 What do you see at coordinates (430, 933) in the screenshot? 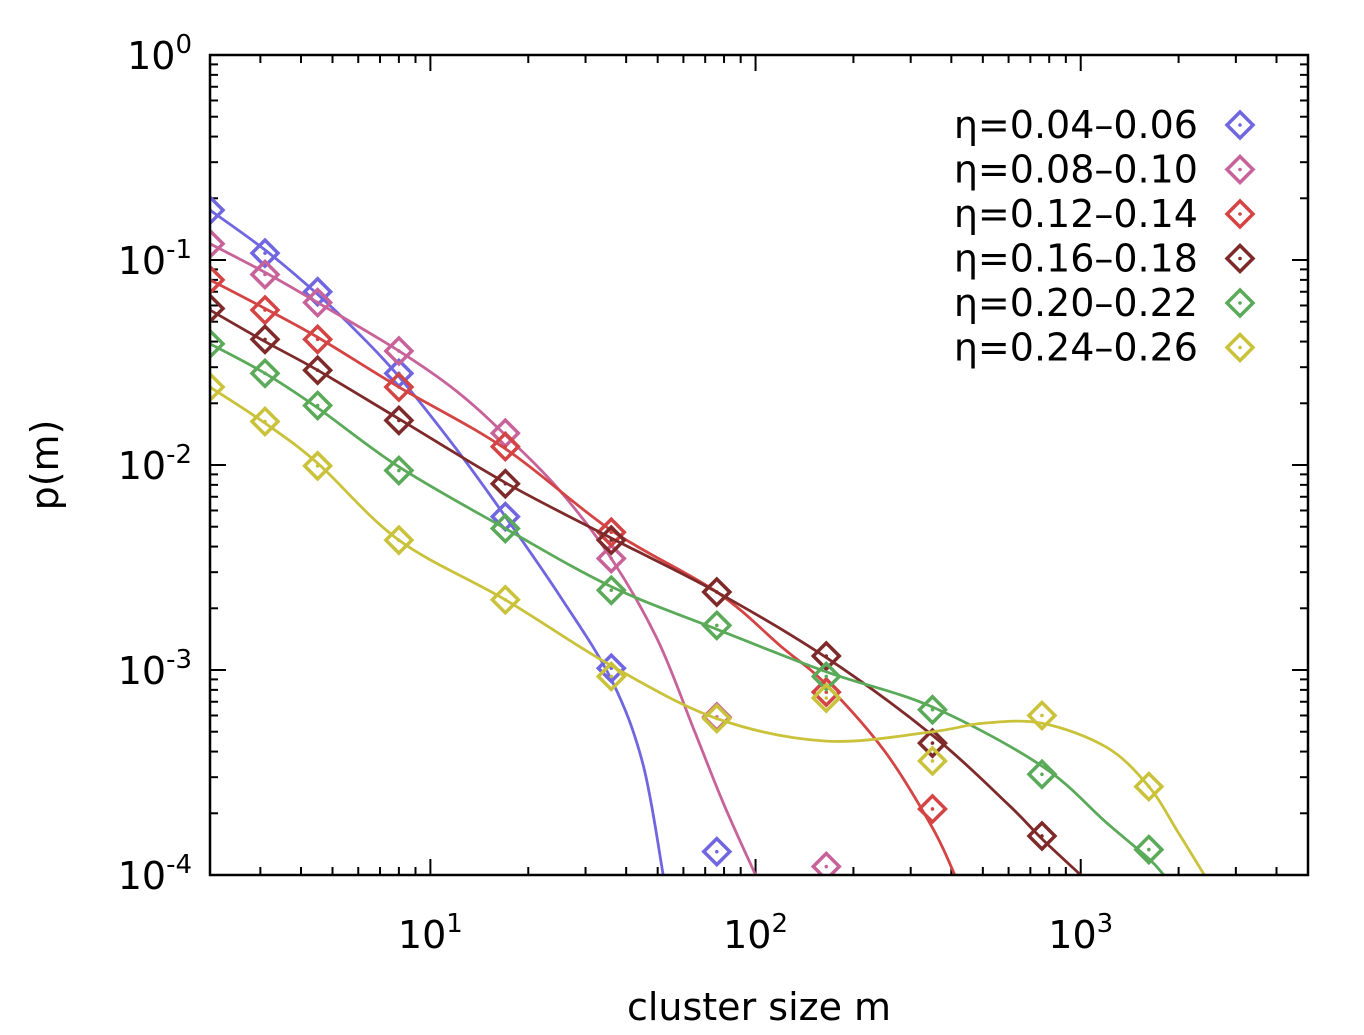
I see `x-tick-label: 101` at bounding box center [430, 933].